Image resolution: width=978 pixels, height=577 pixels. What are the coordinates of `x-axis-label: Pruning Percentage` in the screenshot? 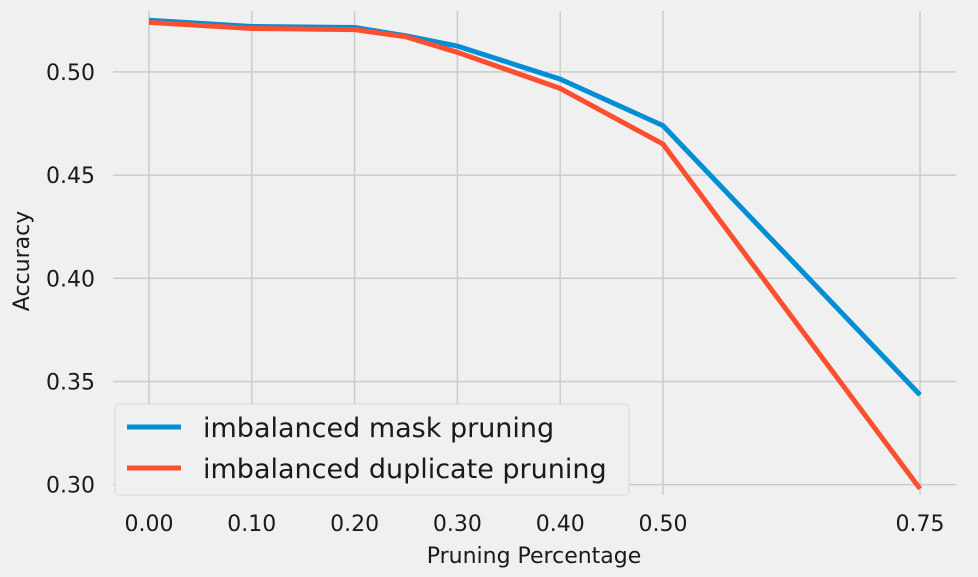 It's located at (534, 556).